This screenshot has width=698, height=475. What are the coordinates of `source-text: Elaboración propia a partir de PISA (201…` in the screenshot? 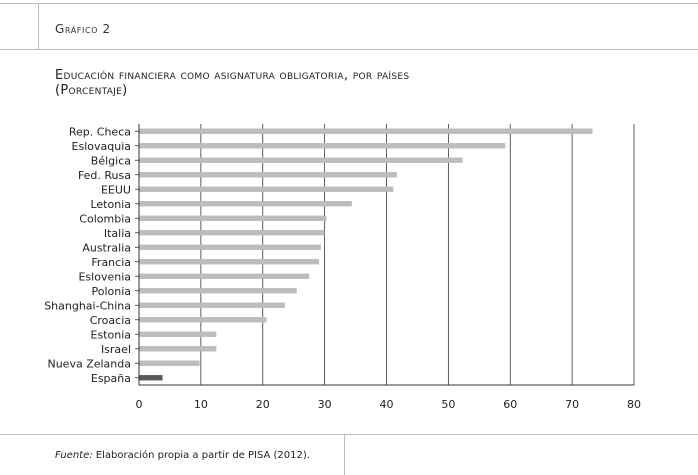 It's located at (201, 455).